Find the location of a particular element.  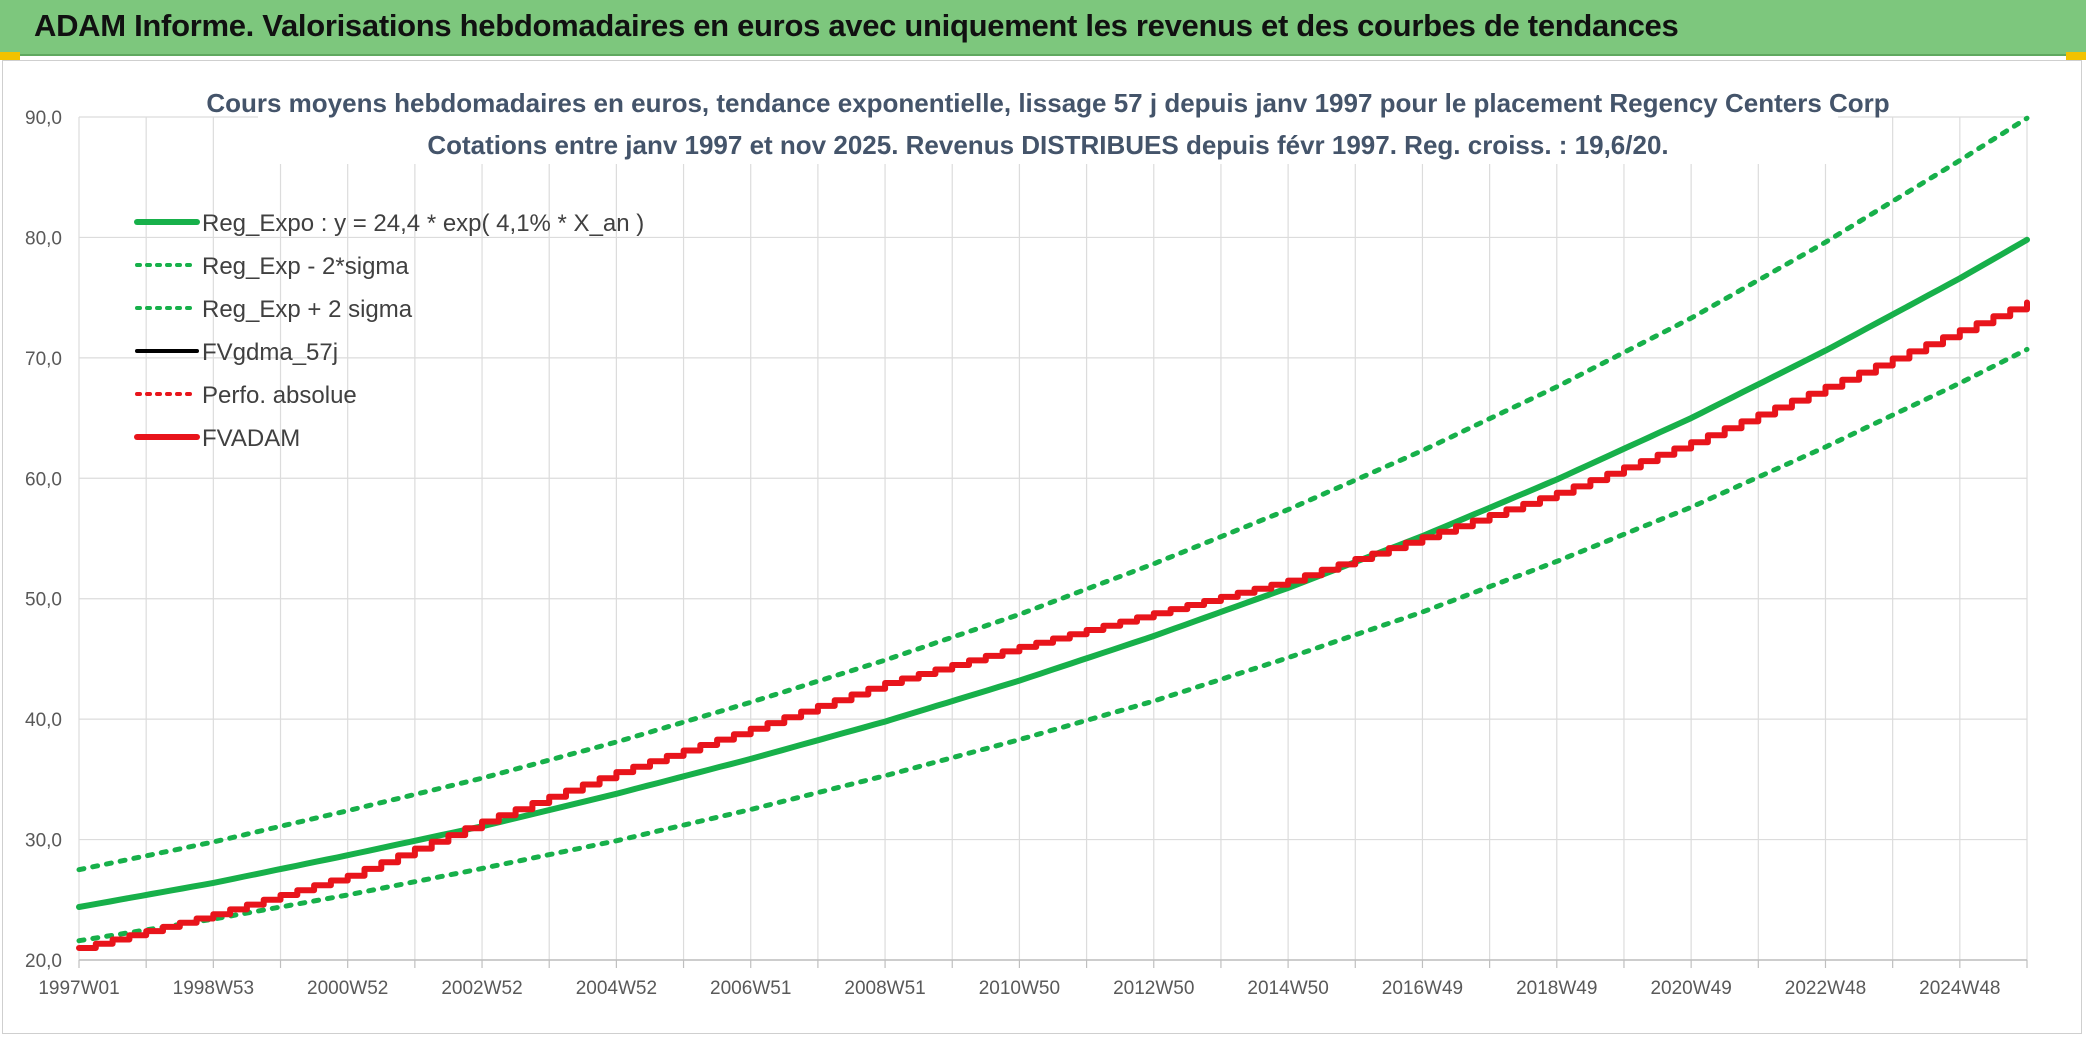

legend-label: Perfo. absolue is located at coordinates (279, 395).